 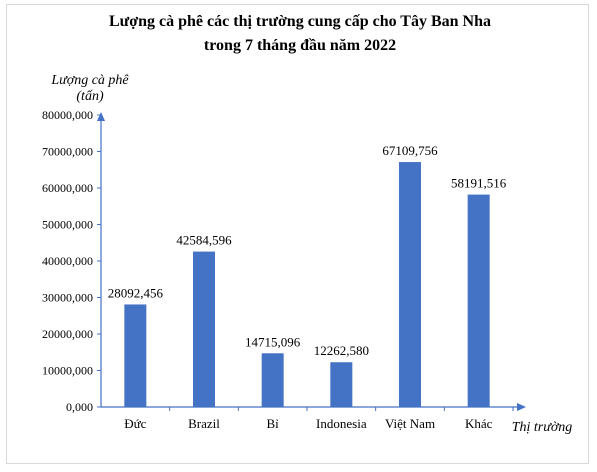 What do you see at coordinates (135, 423) in the screenshot?
I see `category-label: Đức` at bounding box center [135, 423].